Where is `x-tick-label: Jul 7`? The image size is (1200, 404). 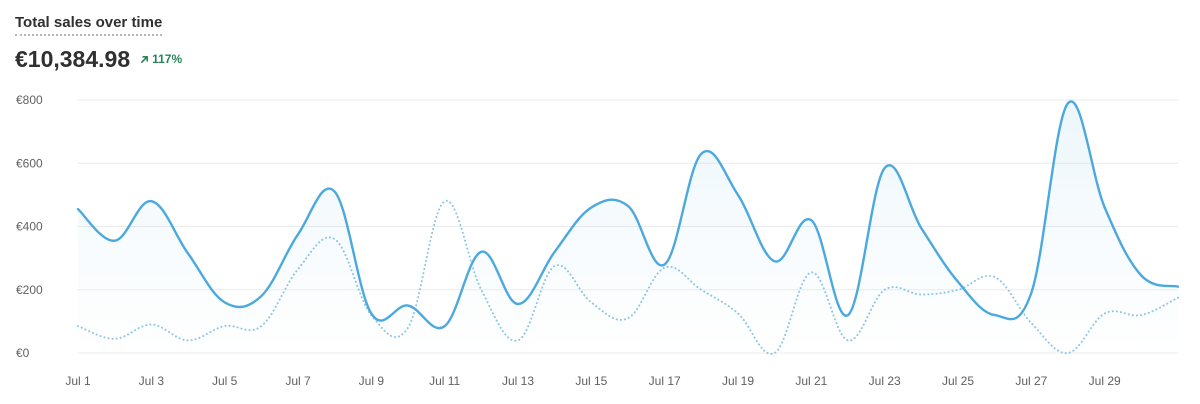 x-tick-label: Jul 7 is located at coordinates (298, 381).